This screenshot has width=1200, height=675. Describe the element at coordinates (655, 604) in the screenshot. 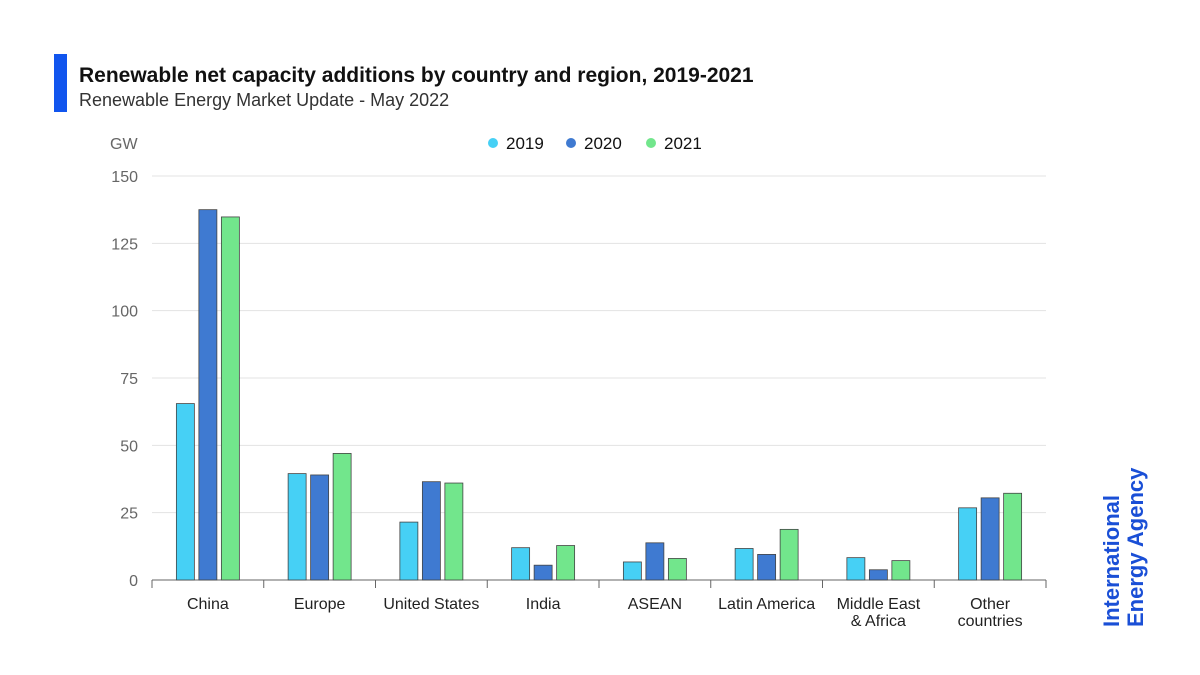

I see `x-category-label: ASEAN` at that location.